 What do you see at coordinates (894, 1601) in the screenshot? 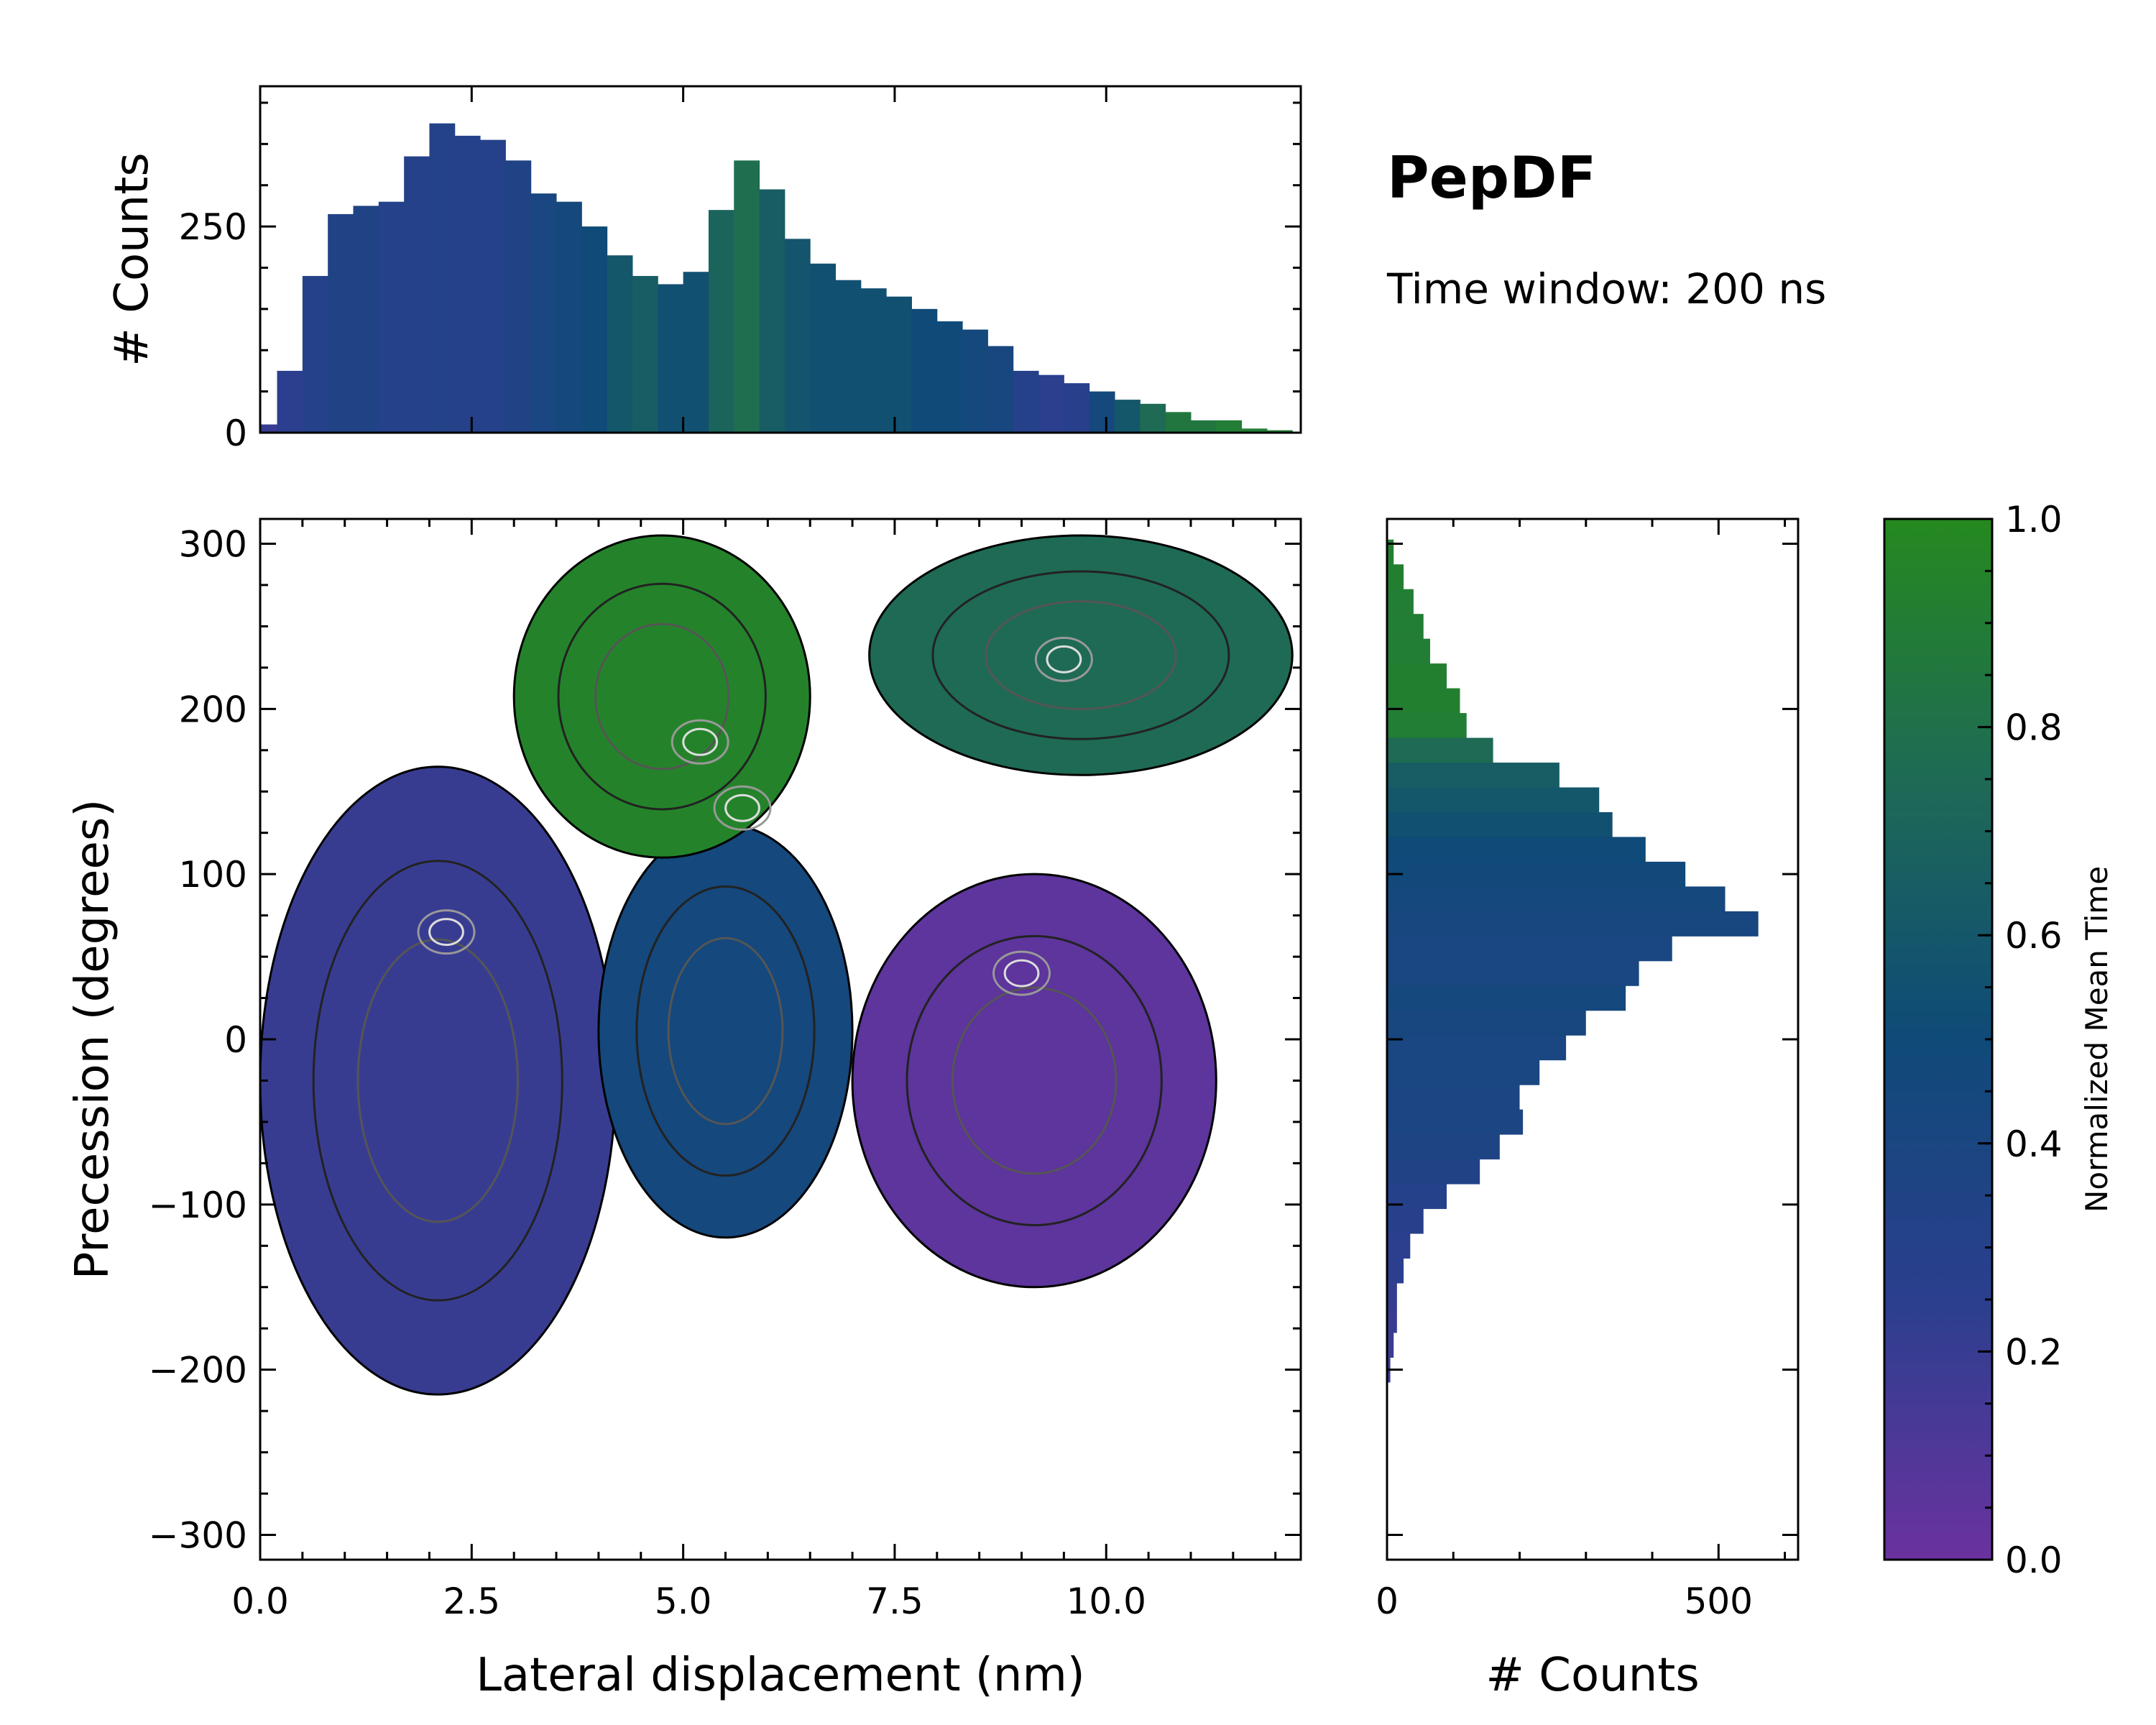
I see `x-tick-label: 7.5` at bounding box center [894, 1601].